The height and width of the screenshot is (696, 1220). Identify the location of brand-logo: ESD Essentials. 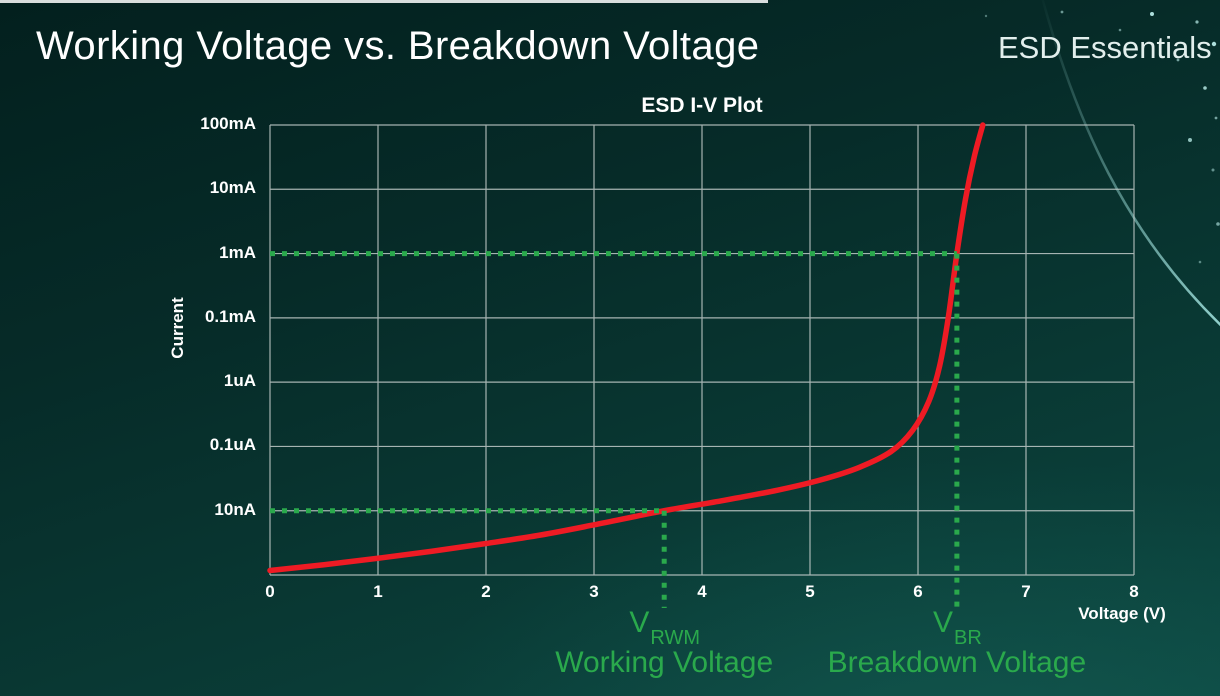
(1105, 47).